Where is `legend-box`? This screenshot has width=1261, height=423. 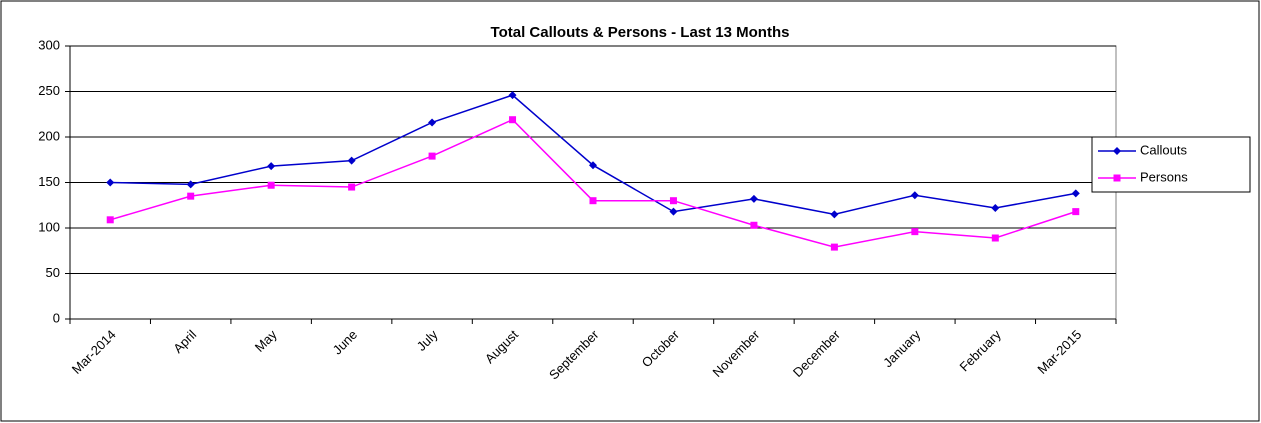 legend-box is located at coordinates (1171, 164).